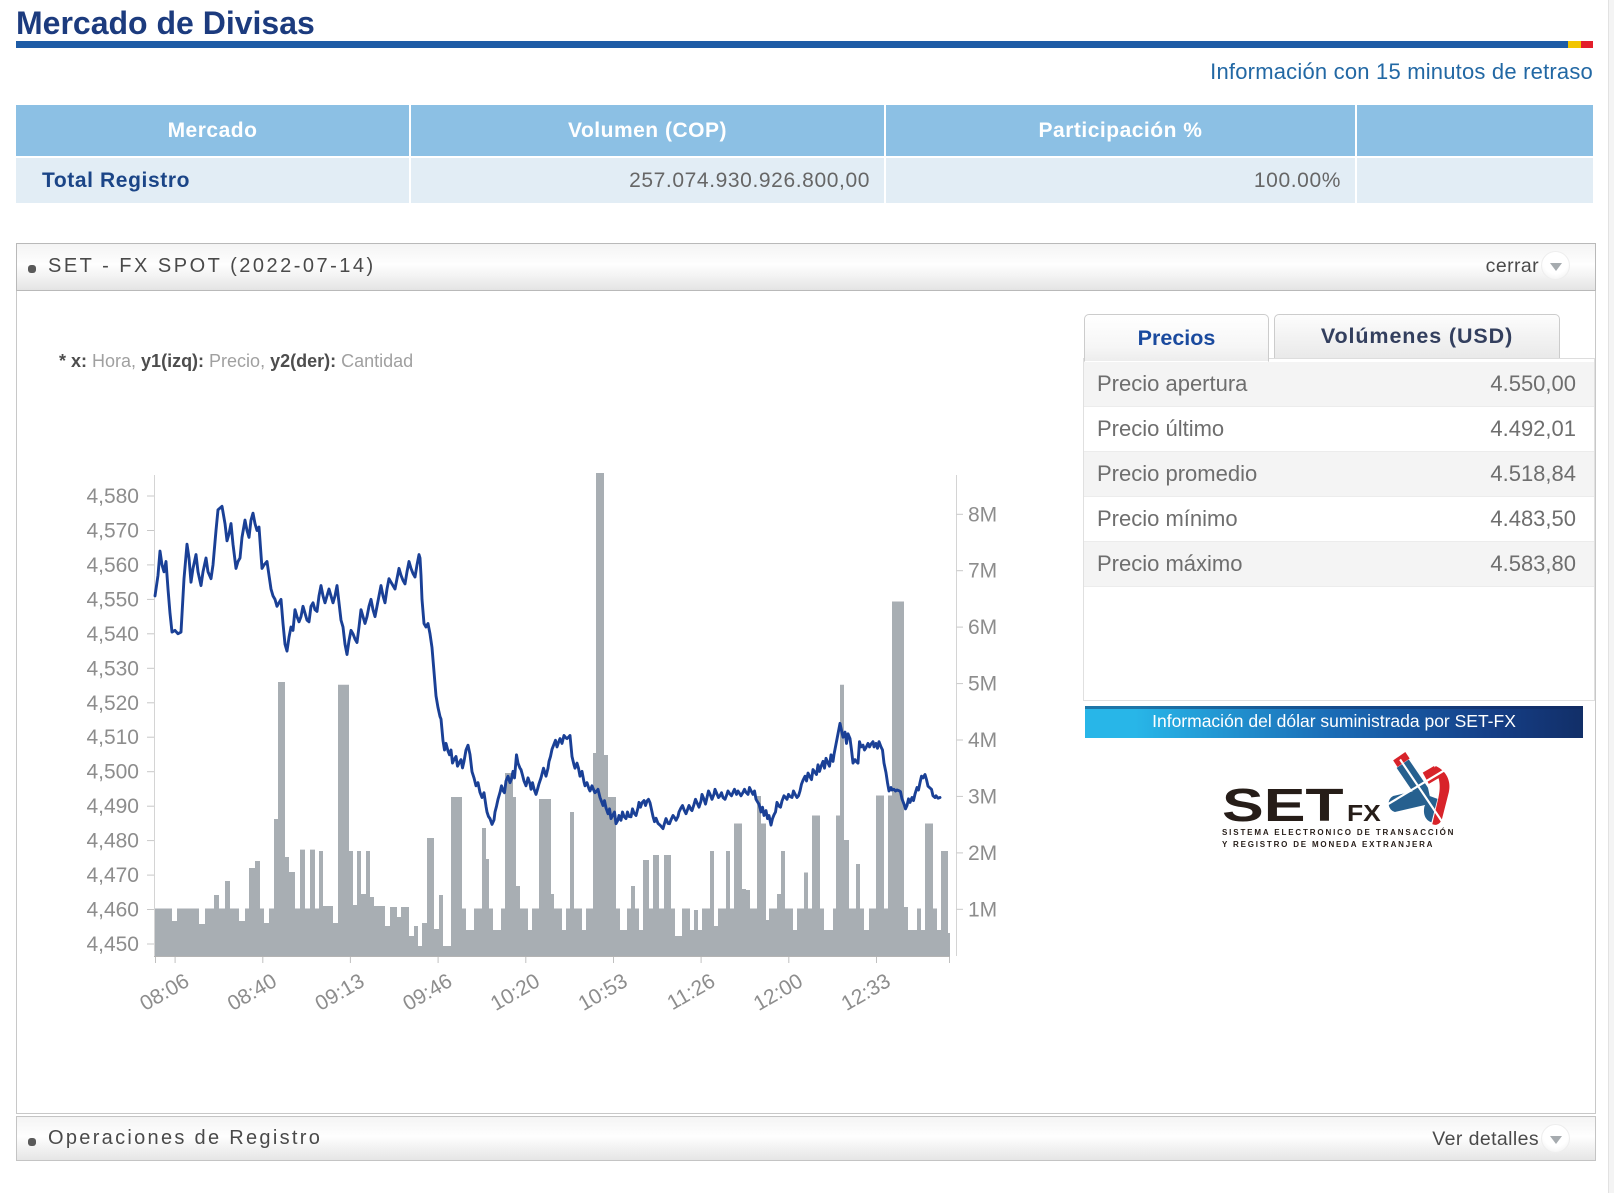 Image resolution: width=1614 pixels, height=1193 pixels. I want to click on svg-text: 8M, so click(982, 514).